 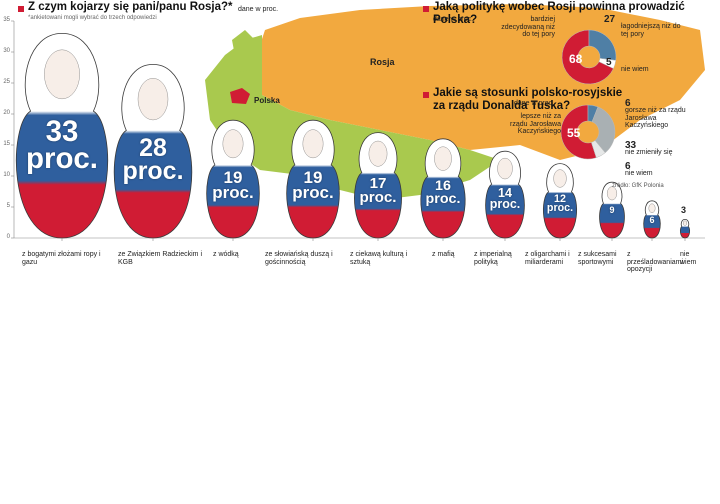 What do you see at coordinates (443, 193) in the screenshot?
I see `value-label: 16 proc.` at bounding box center [443, 193].